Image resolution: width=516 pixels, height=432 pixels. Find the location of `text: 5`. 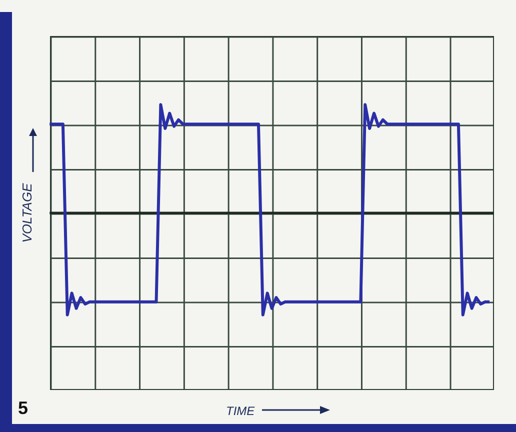

text: 5 is located at coordinates (23, 408).